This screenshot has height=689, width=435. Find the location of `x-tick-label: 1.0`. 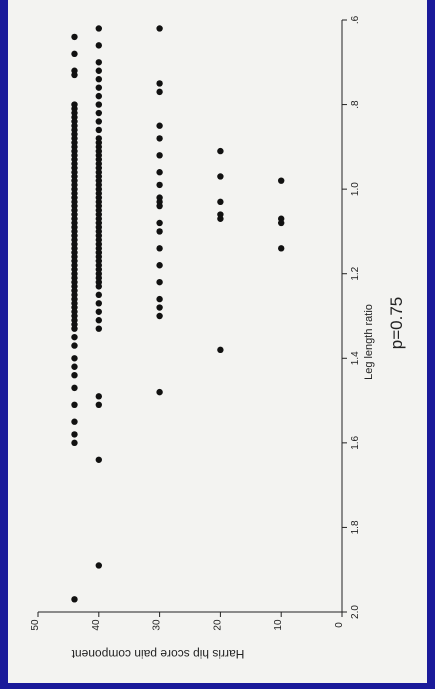

x-tick-label: 1.0 is located at coordinates (355, 189).